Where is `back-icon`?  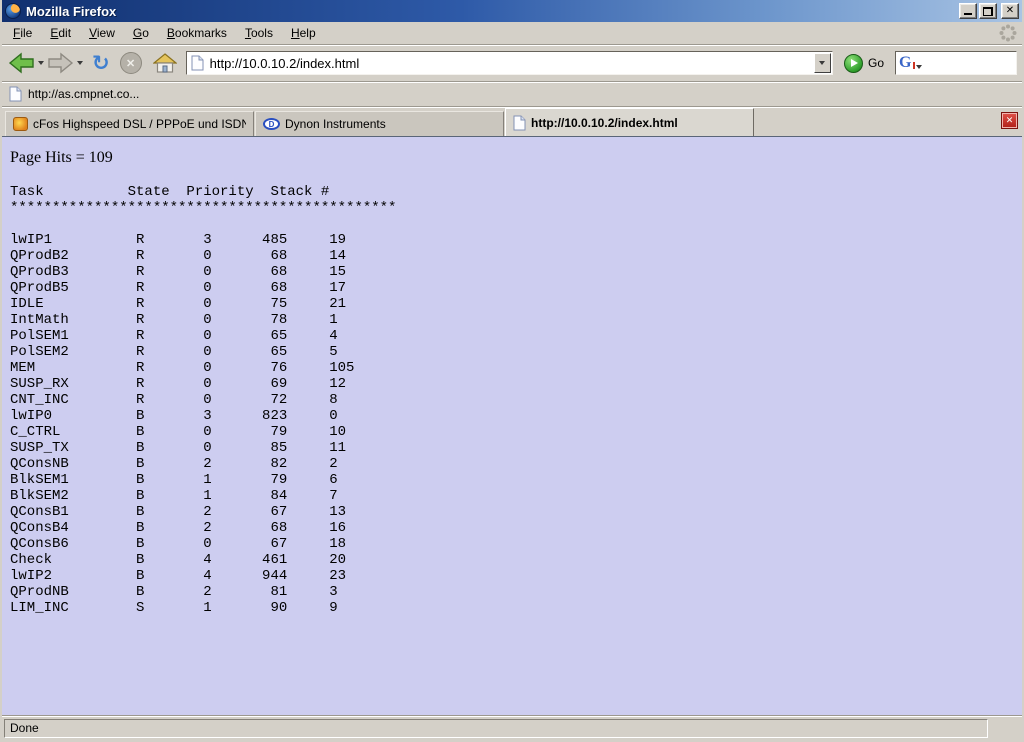
back-icon is located at coordinates (21, 63).